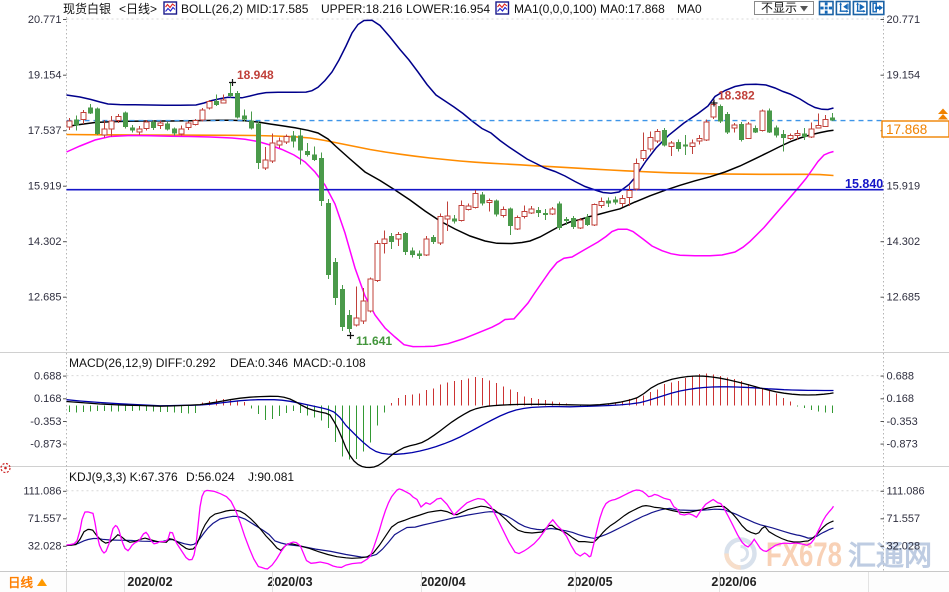  Describe the element at coordinates (736, 96) in the screenshot. I see `svg-text: 18.382` at that location.